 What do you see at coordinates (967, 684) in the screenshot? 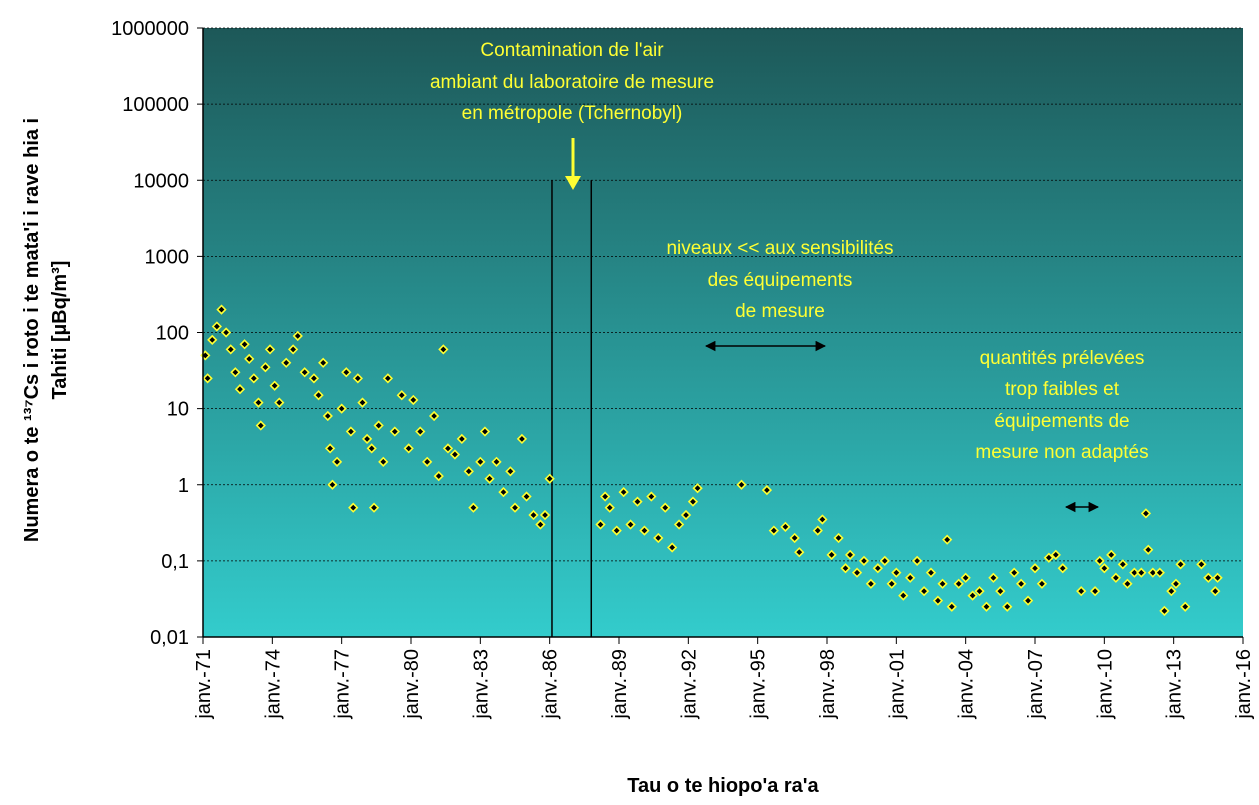
I see `x-tick-label: janv.-04` at bounding box center [967, 684].